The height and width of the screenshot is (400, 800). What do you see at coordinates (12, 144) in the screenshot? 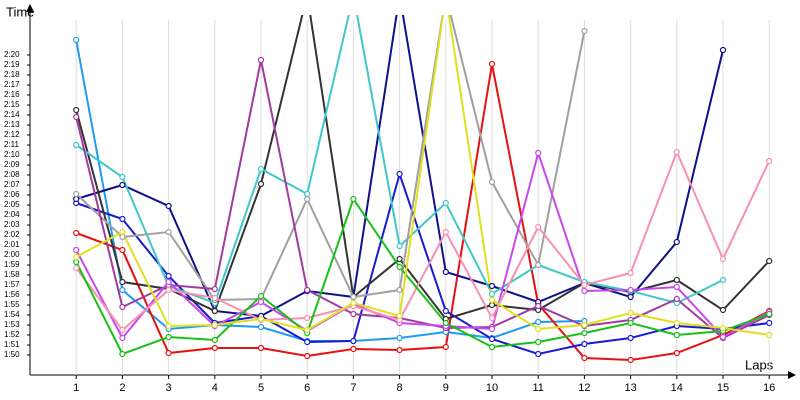
I see `y-tick-label: 2:11` at bounding box center [12, 144].